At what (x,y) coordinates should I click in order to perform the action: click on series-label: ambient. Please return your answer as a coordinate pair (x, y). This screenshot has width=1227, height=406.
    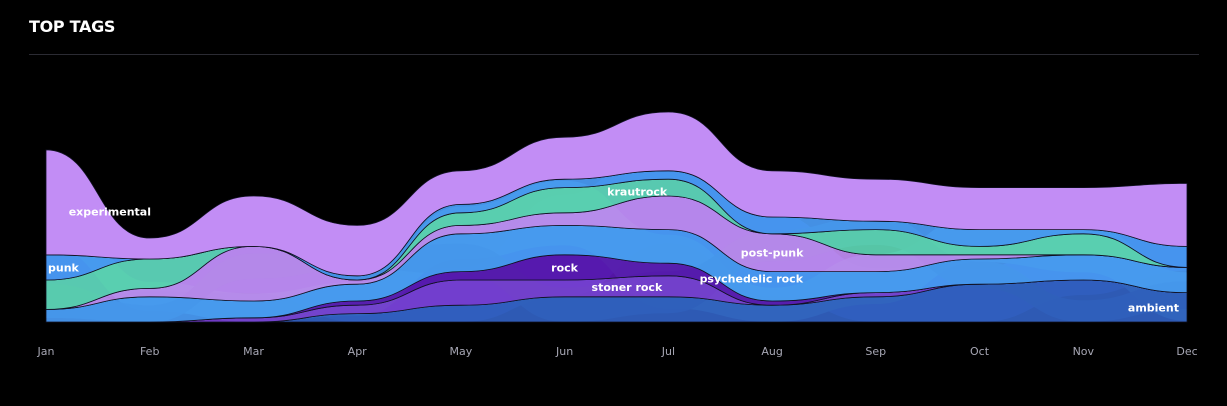
    Looking at the image, I should click on (1153, 307).